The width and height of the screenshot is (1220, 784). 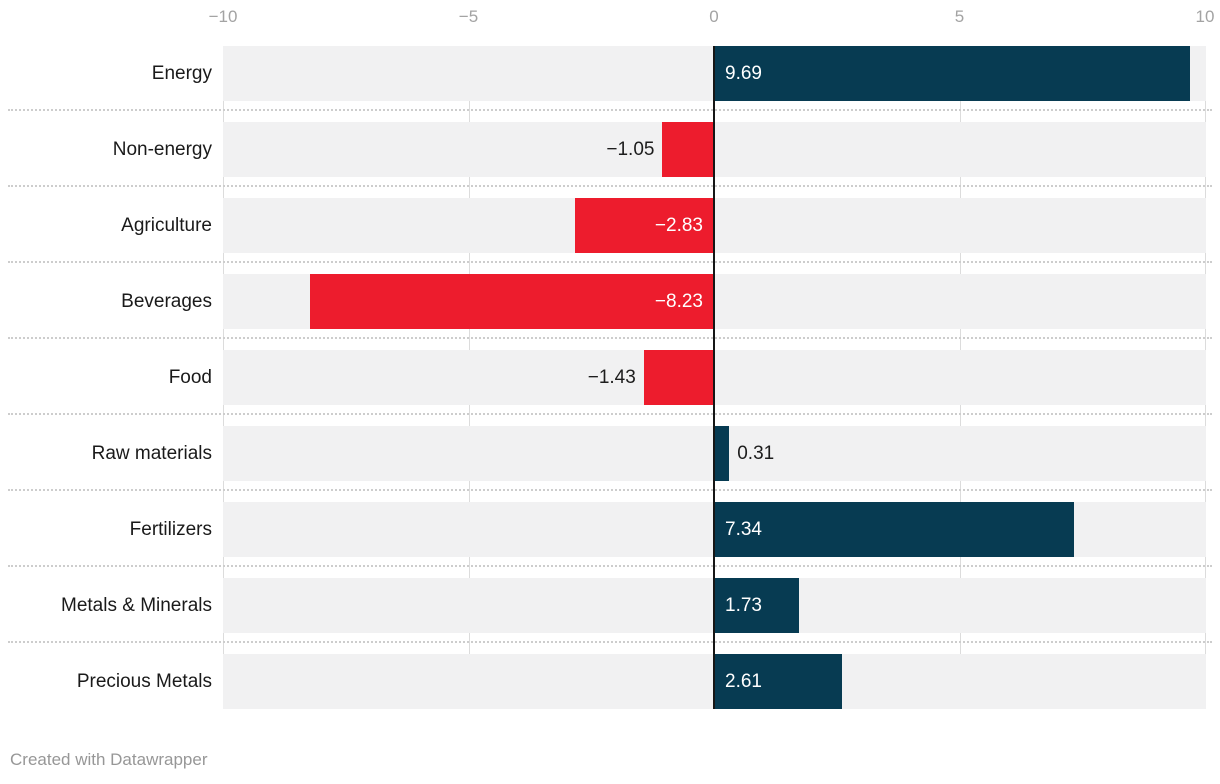 I want to click on bar-beverages, so click(x=511, y=301).